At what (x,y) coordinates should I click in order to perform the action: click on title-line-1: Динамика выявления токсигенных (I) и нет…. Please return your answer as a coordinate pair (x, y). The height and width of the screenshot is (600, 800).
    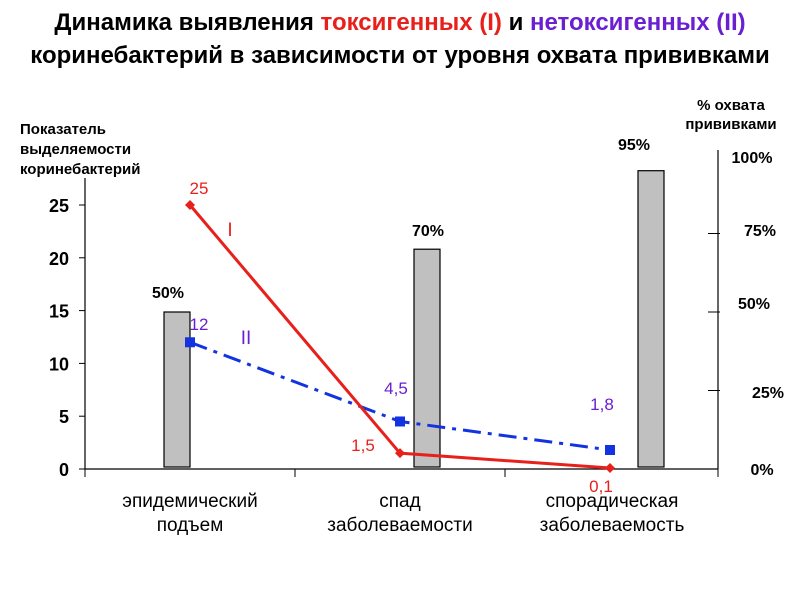
    Looking at the image, I should click on (400, 22).